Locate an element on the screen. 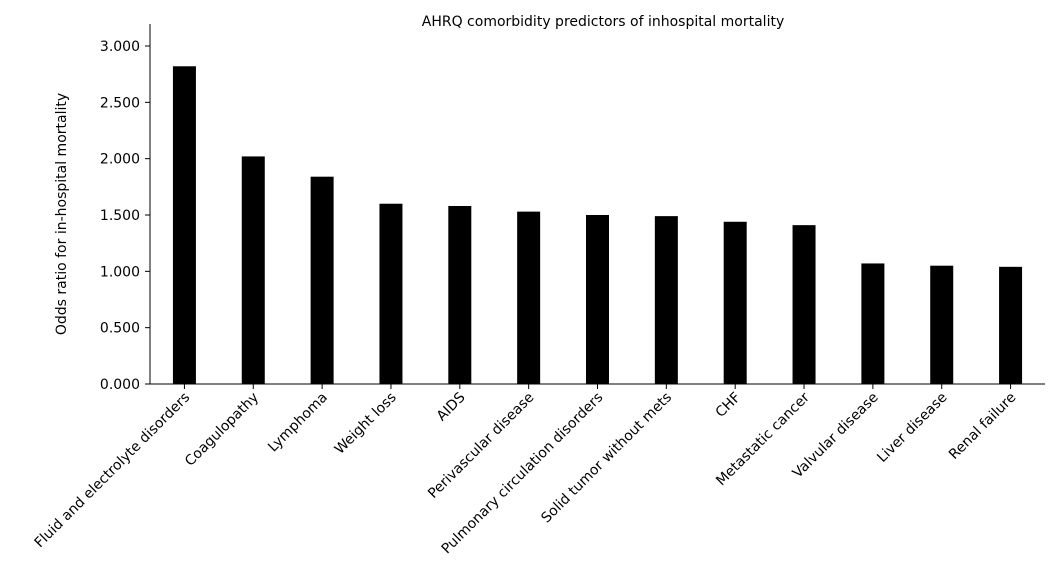 Image resolution: width=1063 pixels, height=588 pixels. x-tick-label: Renal failure is located at coordinates (982, 426).